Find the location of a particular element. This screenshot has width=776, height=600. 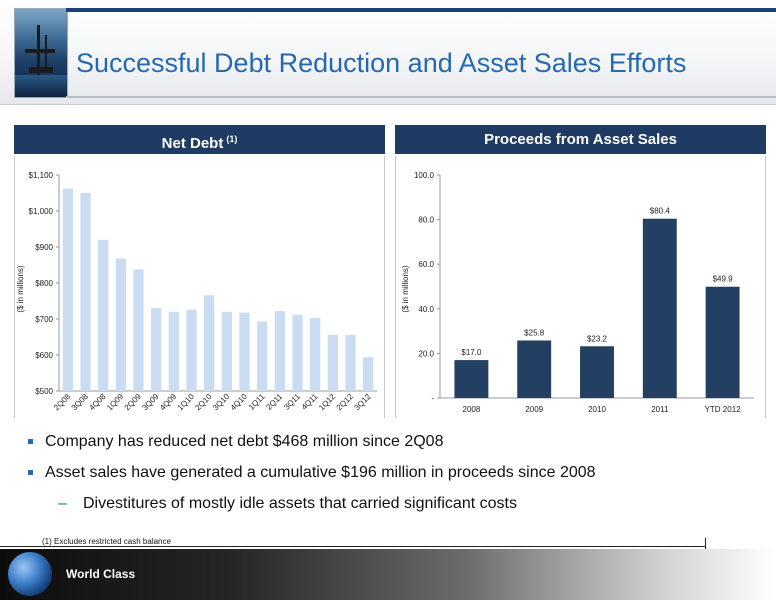

x-tick-label: 2009 is located at coordinates (534, 409).